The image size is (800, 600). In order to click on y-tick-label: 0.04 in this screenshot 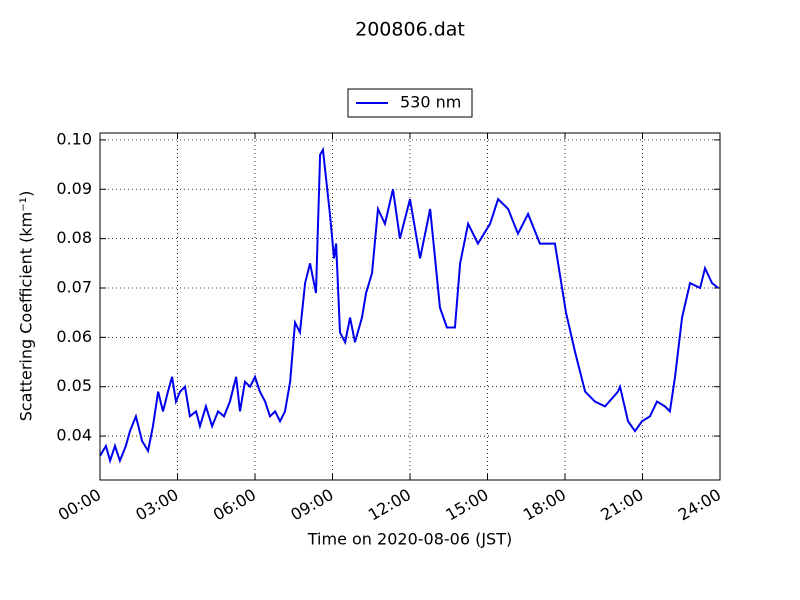, I will do `click(74, 435)`.